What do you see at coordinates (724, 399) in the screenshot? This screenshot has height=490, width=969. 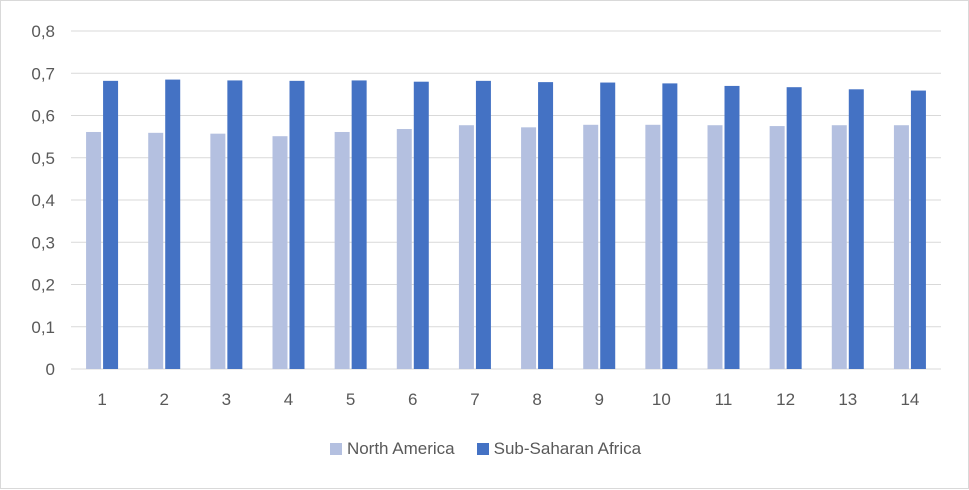 I see `x-tick-label: 11` at bounding box center [724, 399].